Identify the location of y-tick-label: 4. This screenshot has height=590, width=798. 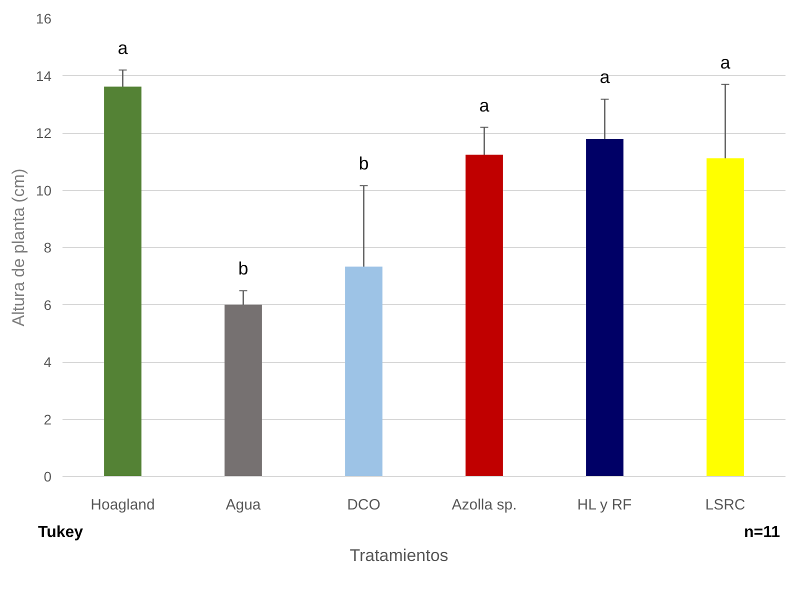
(48, 362).